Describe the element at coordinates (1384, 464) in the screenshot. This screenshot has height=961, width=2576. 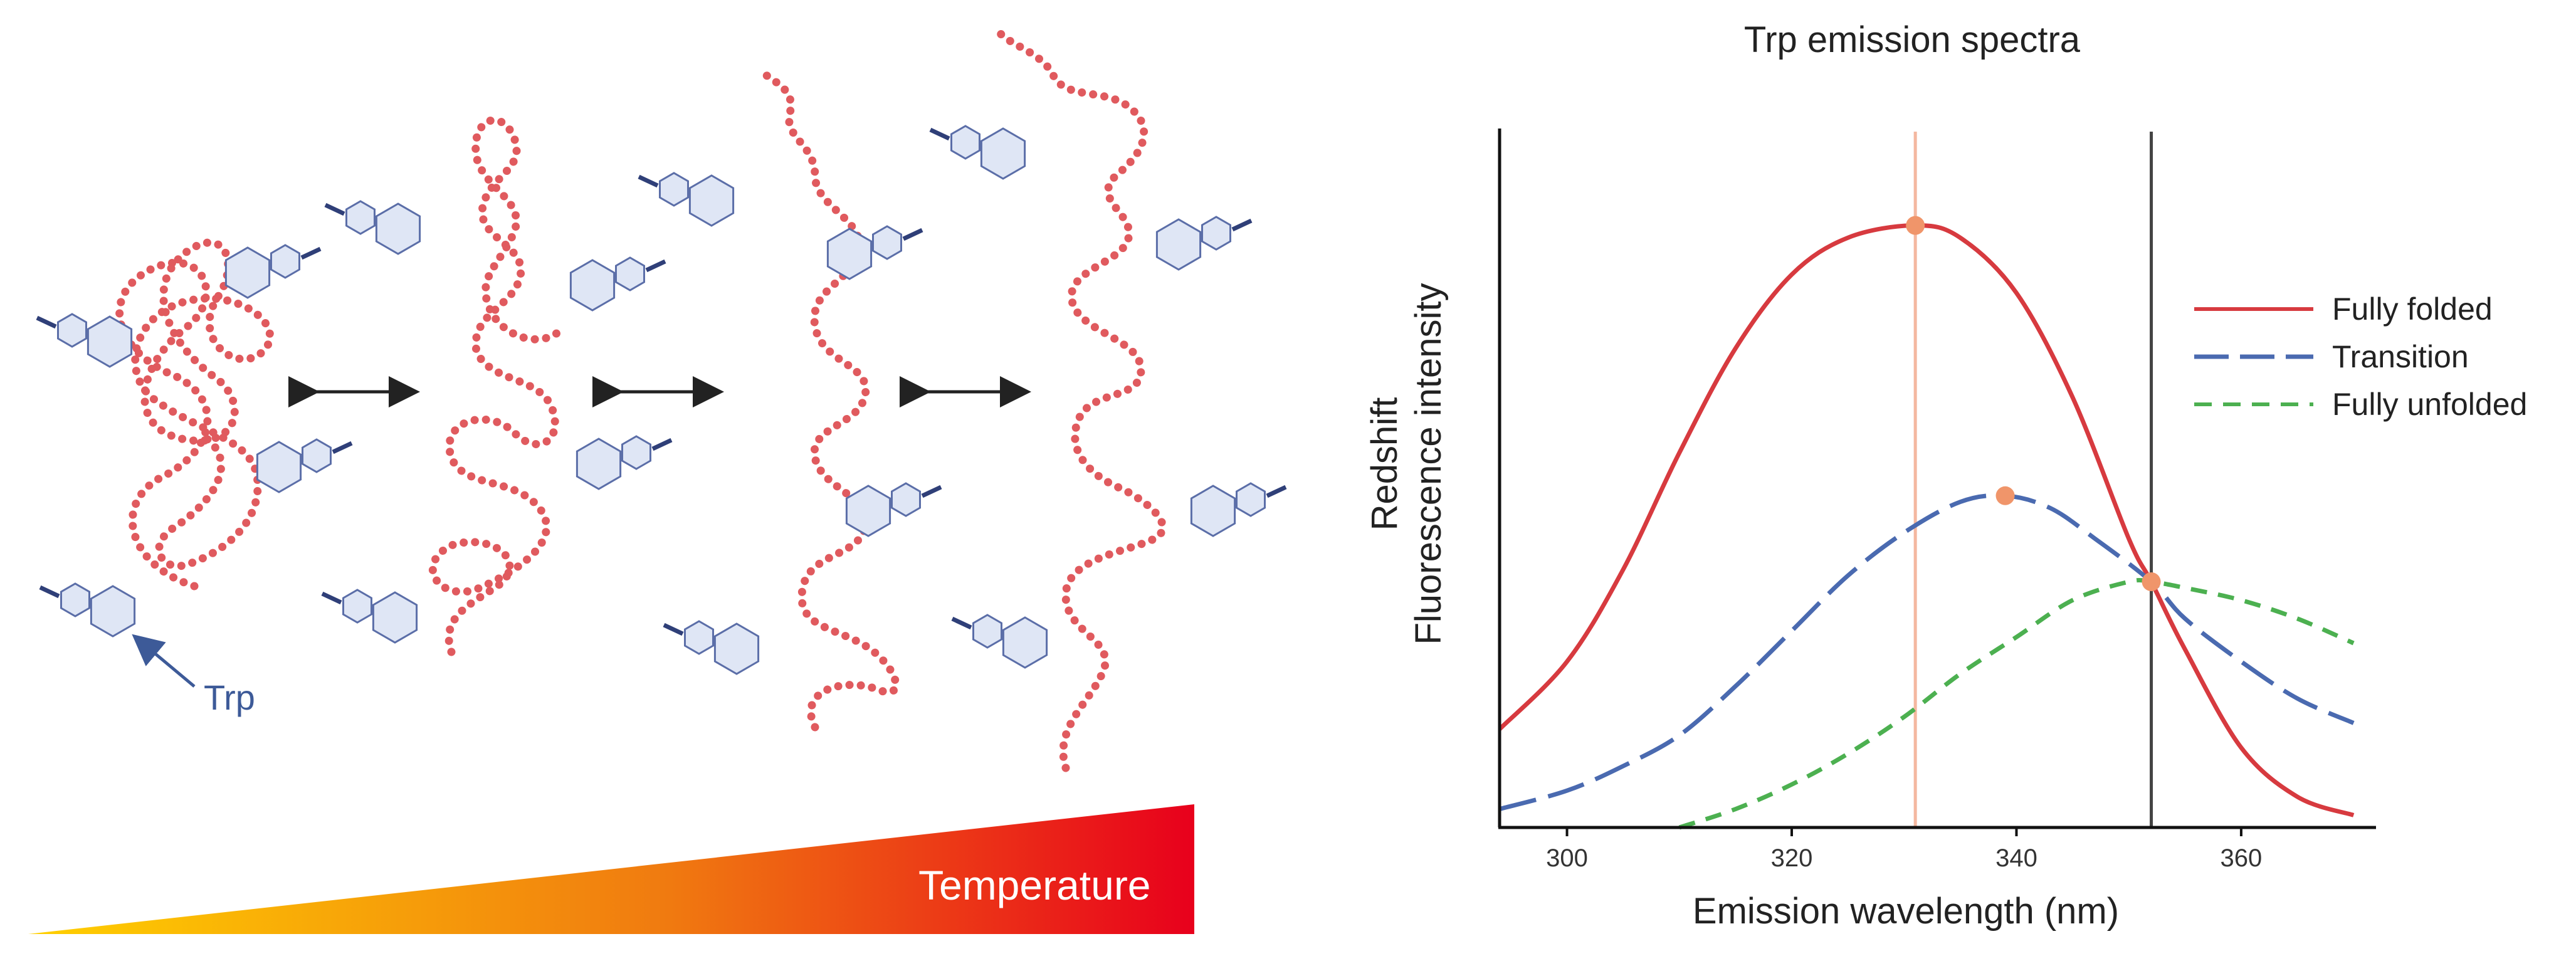
I see `y-axis-label-line-1: Redshift` at that location.